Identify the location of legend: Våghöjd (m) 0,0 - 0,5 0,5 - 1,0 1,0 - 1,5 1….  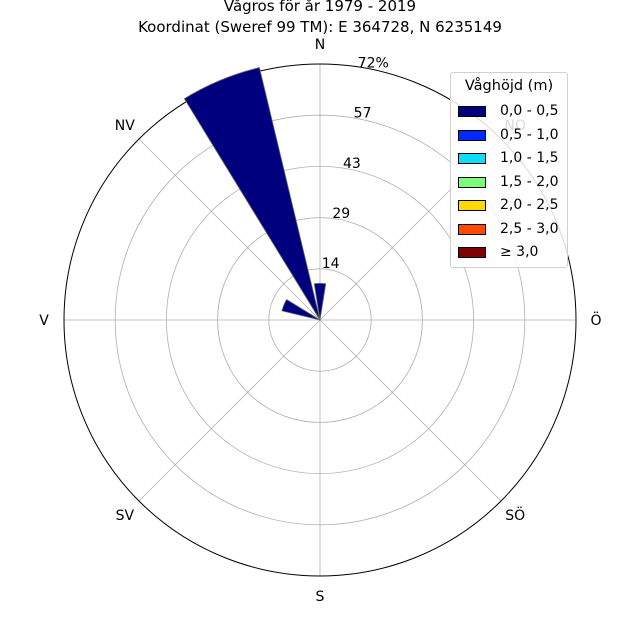
(509, 170).